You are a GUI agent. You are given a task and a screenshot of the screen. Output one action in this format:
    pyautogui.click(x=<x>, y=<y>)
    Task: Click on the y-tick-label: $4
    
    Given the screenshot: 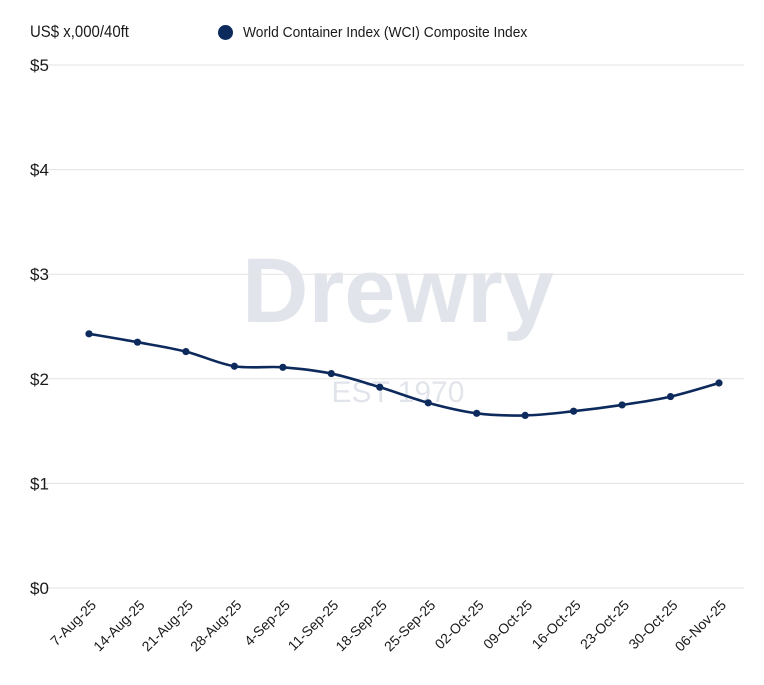 What is the action you would take?
    pyautogui.click(x=39, y=170)
    